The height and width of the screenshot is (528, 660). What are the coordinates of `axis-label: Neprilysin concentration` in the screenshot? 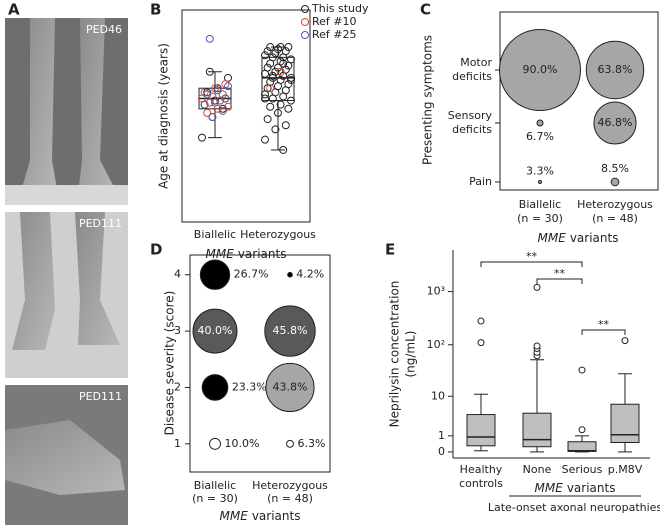 It's located at (395, 354).